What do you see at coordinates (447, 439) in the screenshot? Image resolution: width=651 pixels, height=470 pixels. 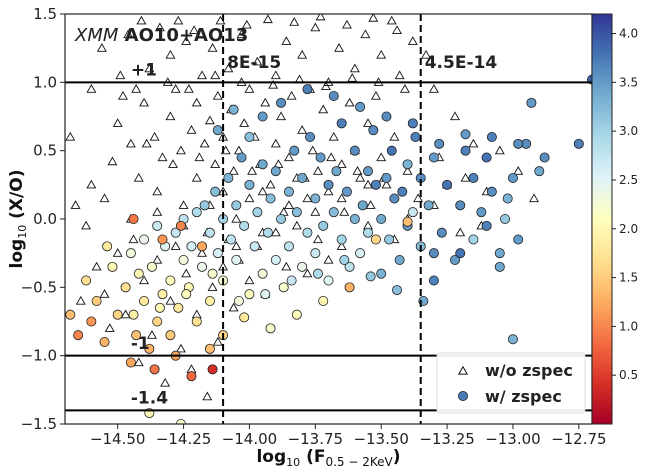 I see `x-tick-label: −13.25` at bounding box center [447, 439].